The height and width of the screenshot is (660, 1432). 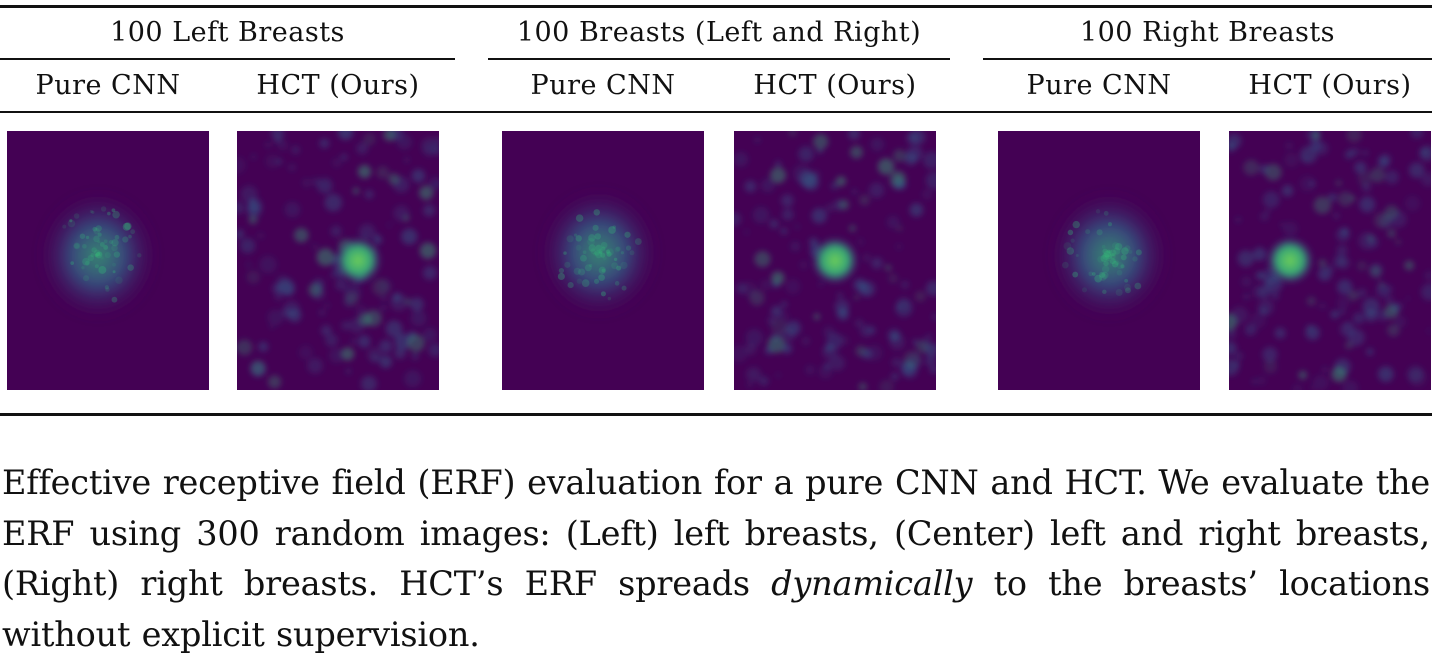 I want to click on column-label-right-cnn: Pure CNN, so click(x=1099, y=85).